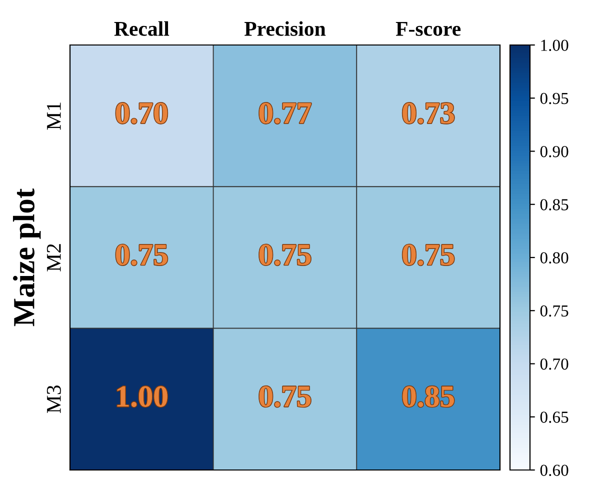  Describe the element at coordinates (142, 28) in the screenshot. I see `x-tick-label: Recall` at that location.